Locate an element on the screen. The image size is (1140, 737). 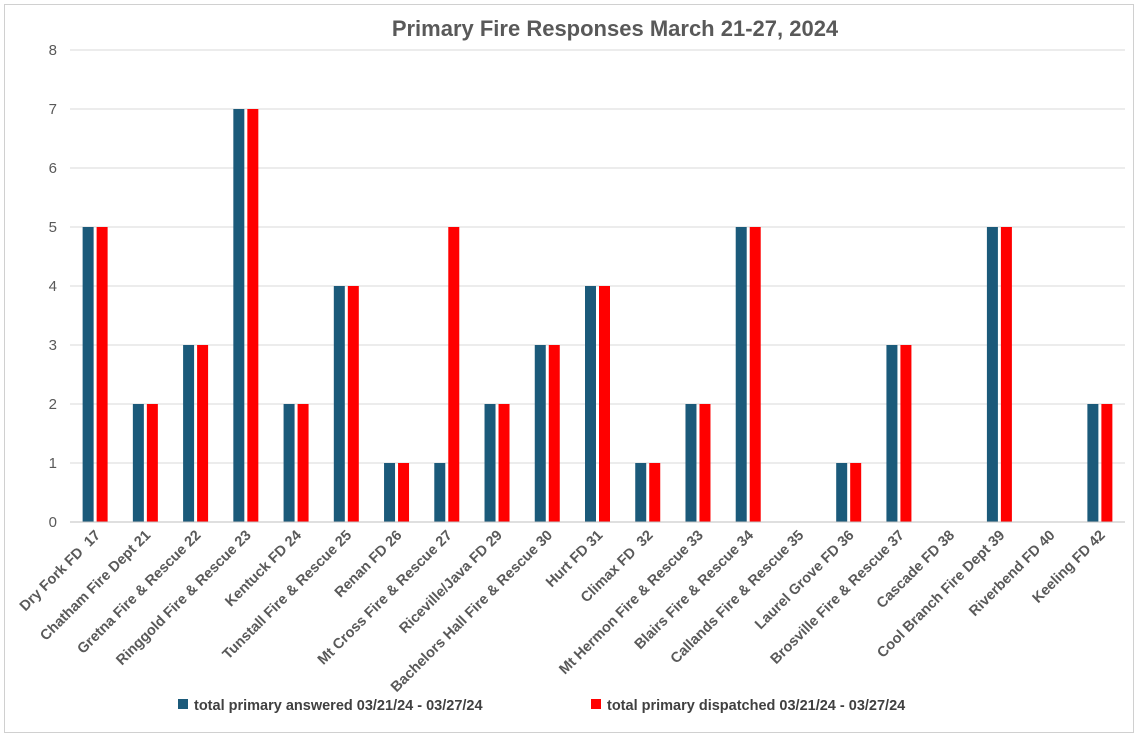
y-tick-label: 5 is located at coordinates (53, 227).